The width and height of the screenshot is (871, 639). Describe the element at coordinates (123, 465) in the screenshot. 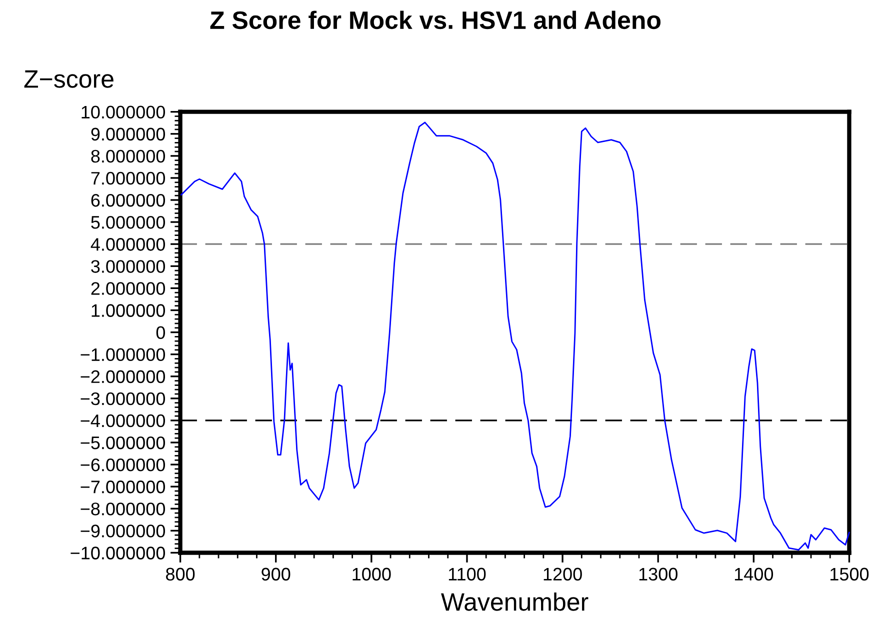

I see `y-tick-label: −6.000000` at that location.